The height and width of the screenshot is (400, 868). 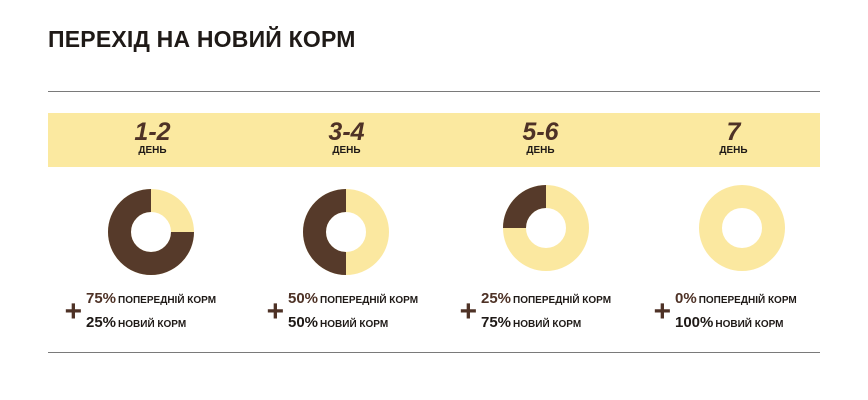 I want to click on legend-previous-food: 50% ПОПЕРЕДНІЙ КОРМ, so click(x=353, y=299).